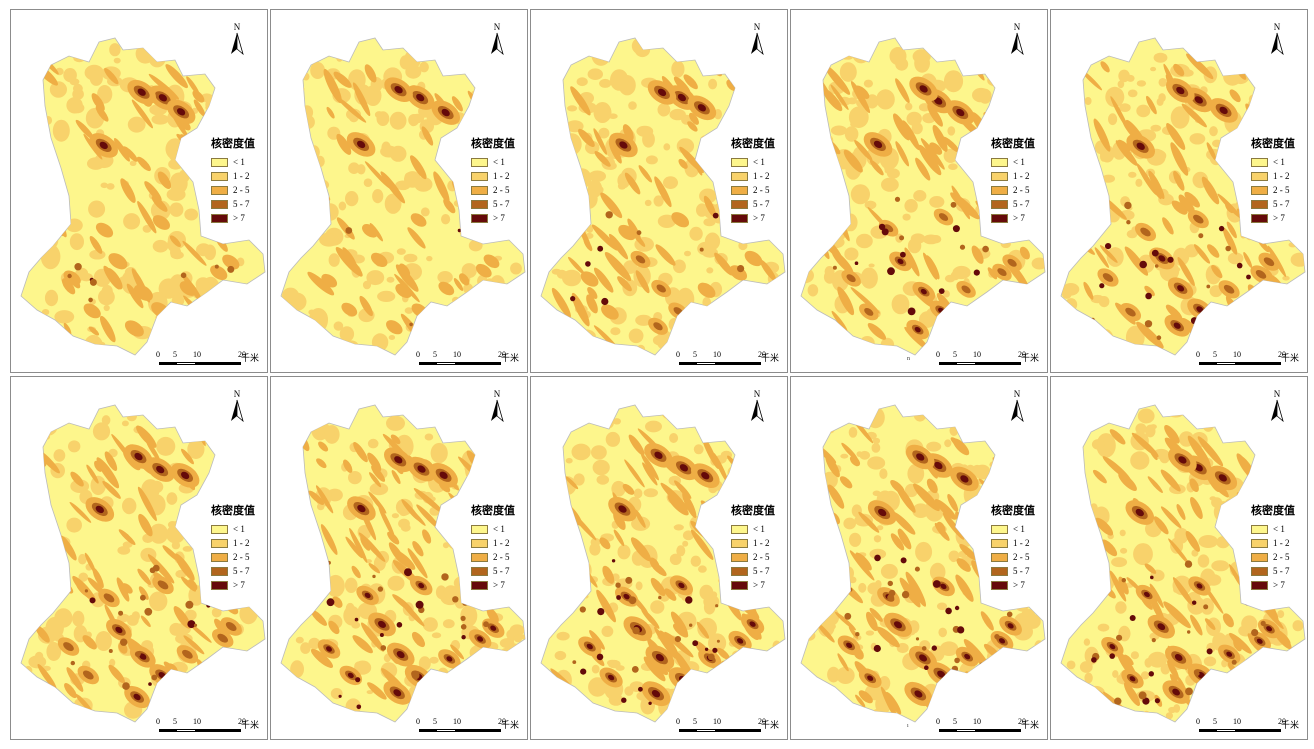  I want to click on scale-unit-label: 千米, so click(250, 725).